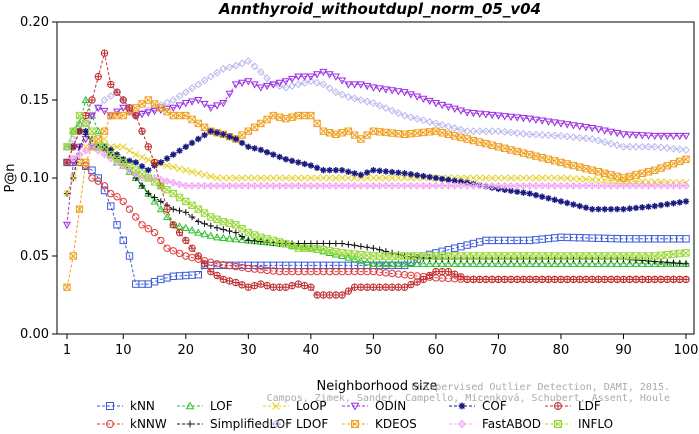  I want to click on legend-item-inflo: INFLO, so click(579, 424).